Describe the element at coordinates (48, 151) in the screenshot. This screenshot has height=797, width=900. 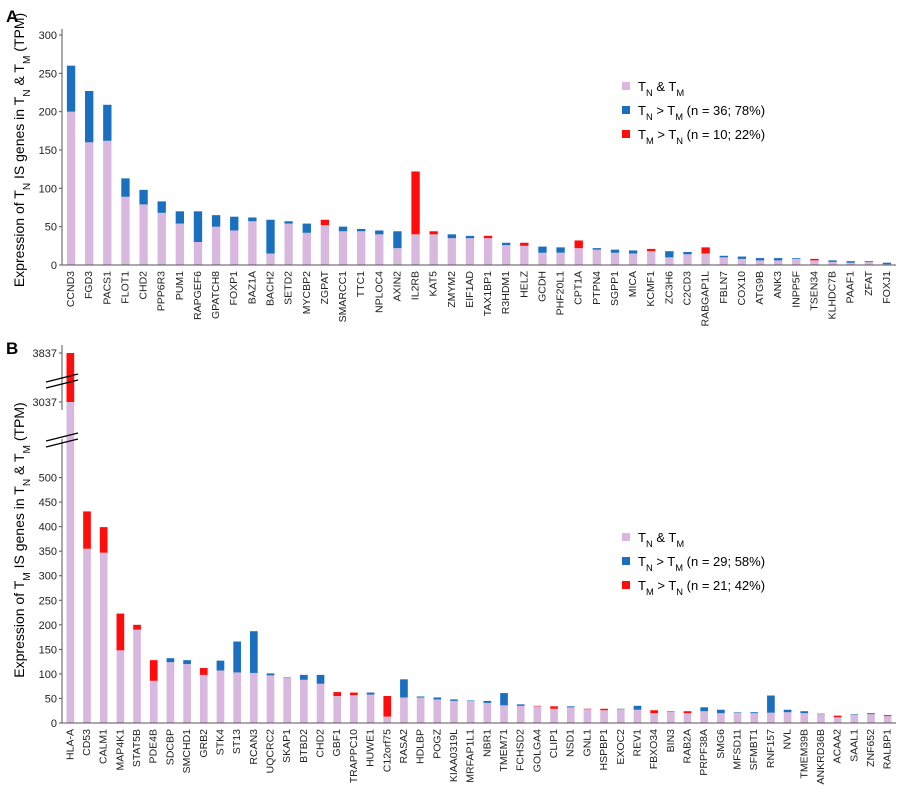
I see `y-tick-label: 150` at that location.